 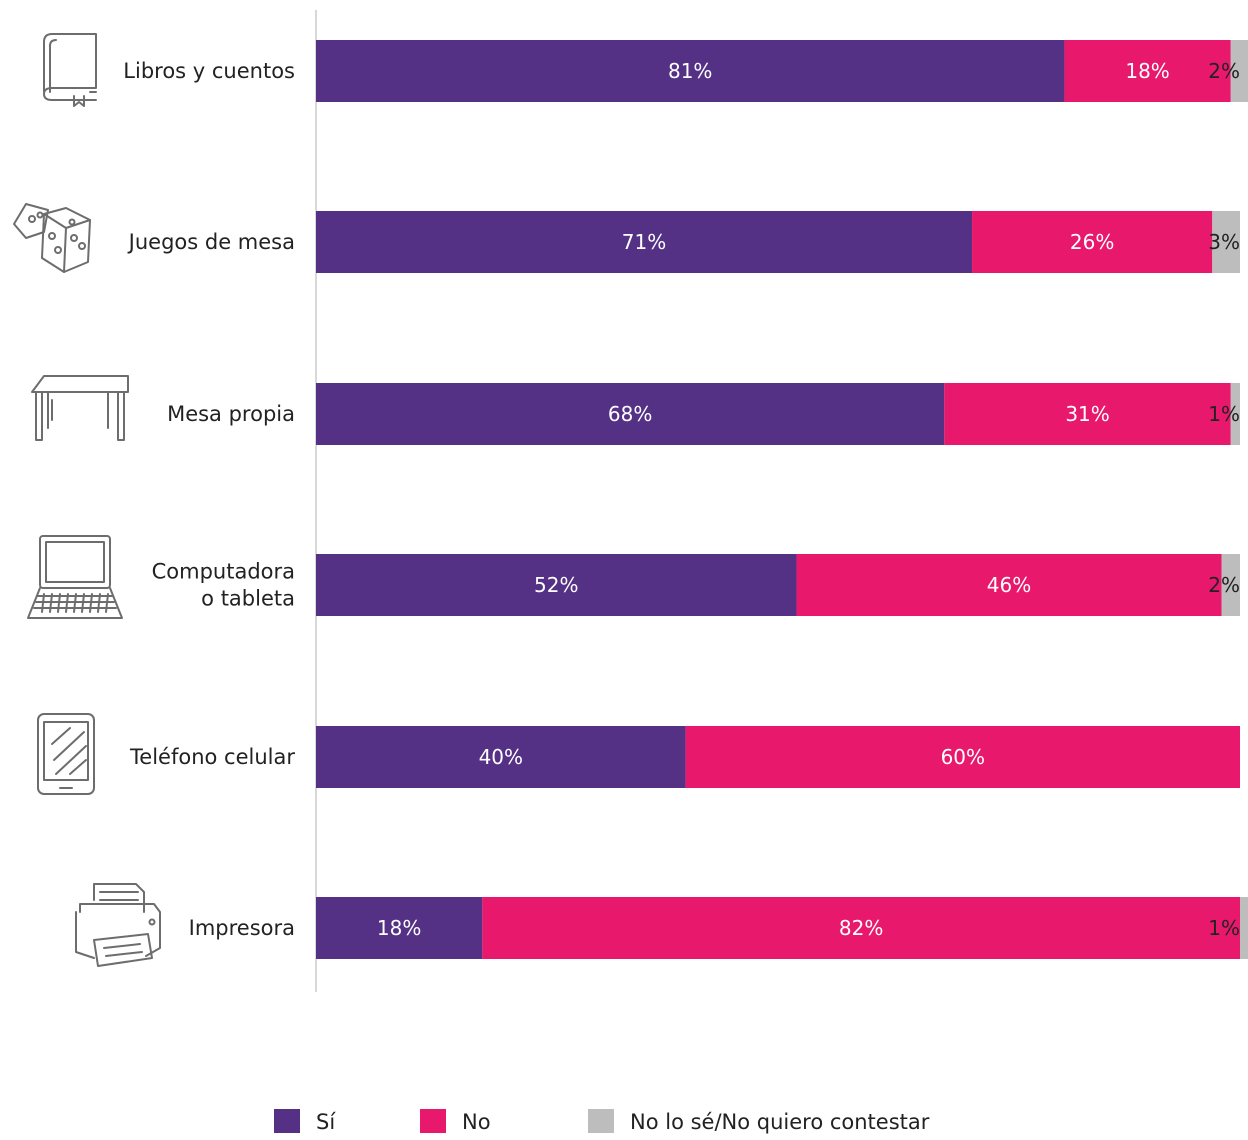 I want to click on category-label: o tableta, so click(x=248, y=599).